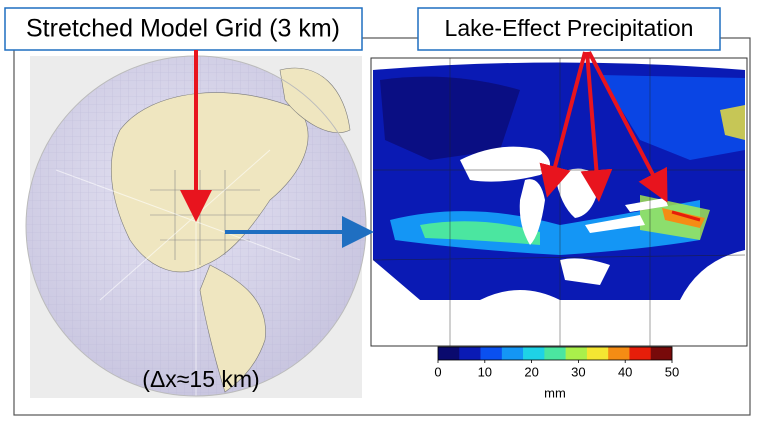 Image resolution: width=768 pixels, height=428 pixels. Describe the element at coordinates (555, 392) in the screenshot. I see `colorbar-label: mm` at that location.